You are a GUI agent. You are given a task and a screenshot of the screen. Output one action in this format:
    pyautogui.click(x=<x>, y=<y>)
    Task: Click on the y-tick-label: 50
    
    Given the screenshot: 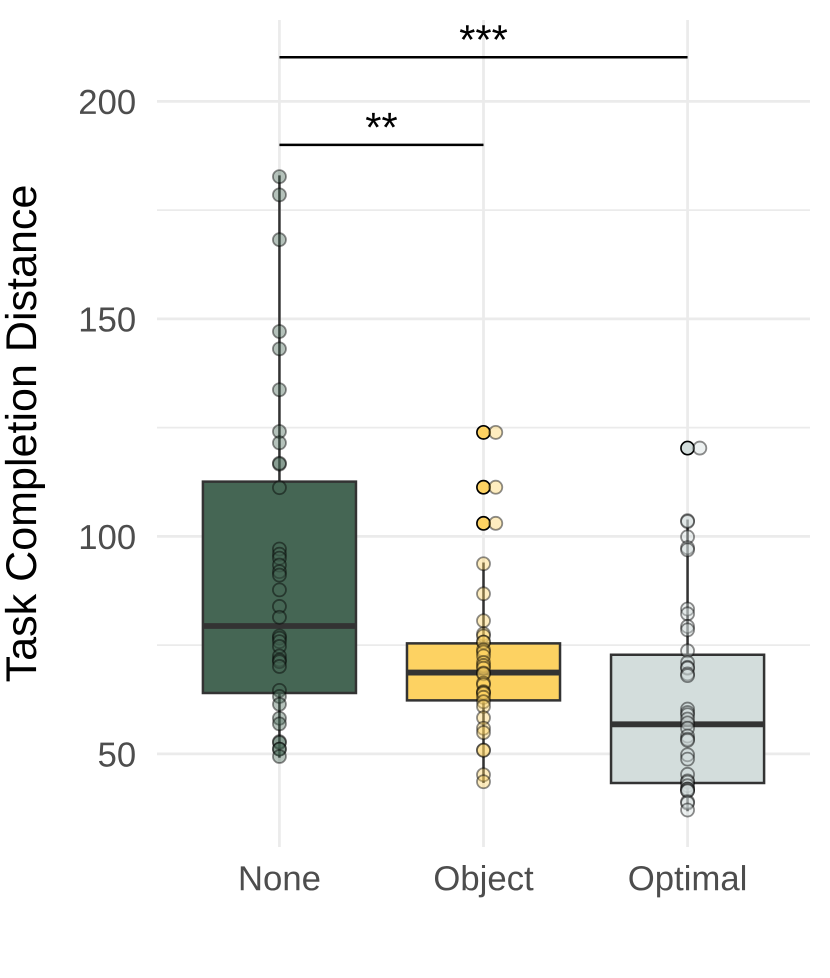 What is the action you would take?
    pyautogui.click(x=116, y=754)
    